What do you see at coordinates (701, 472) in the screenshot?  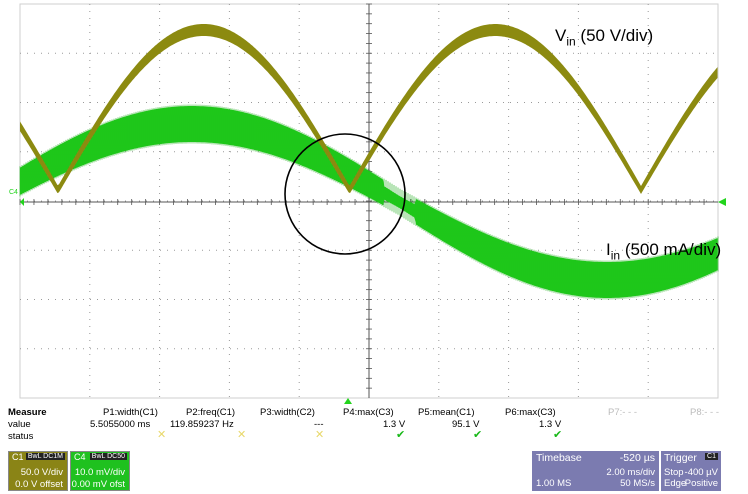 I see `trigger-level: -400 µV` at bounding box center [701, 472].